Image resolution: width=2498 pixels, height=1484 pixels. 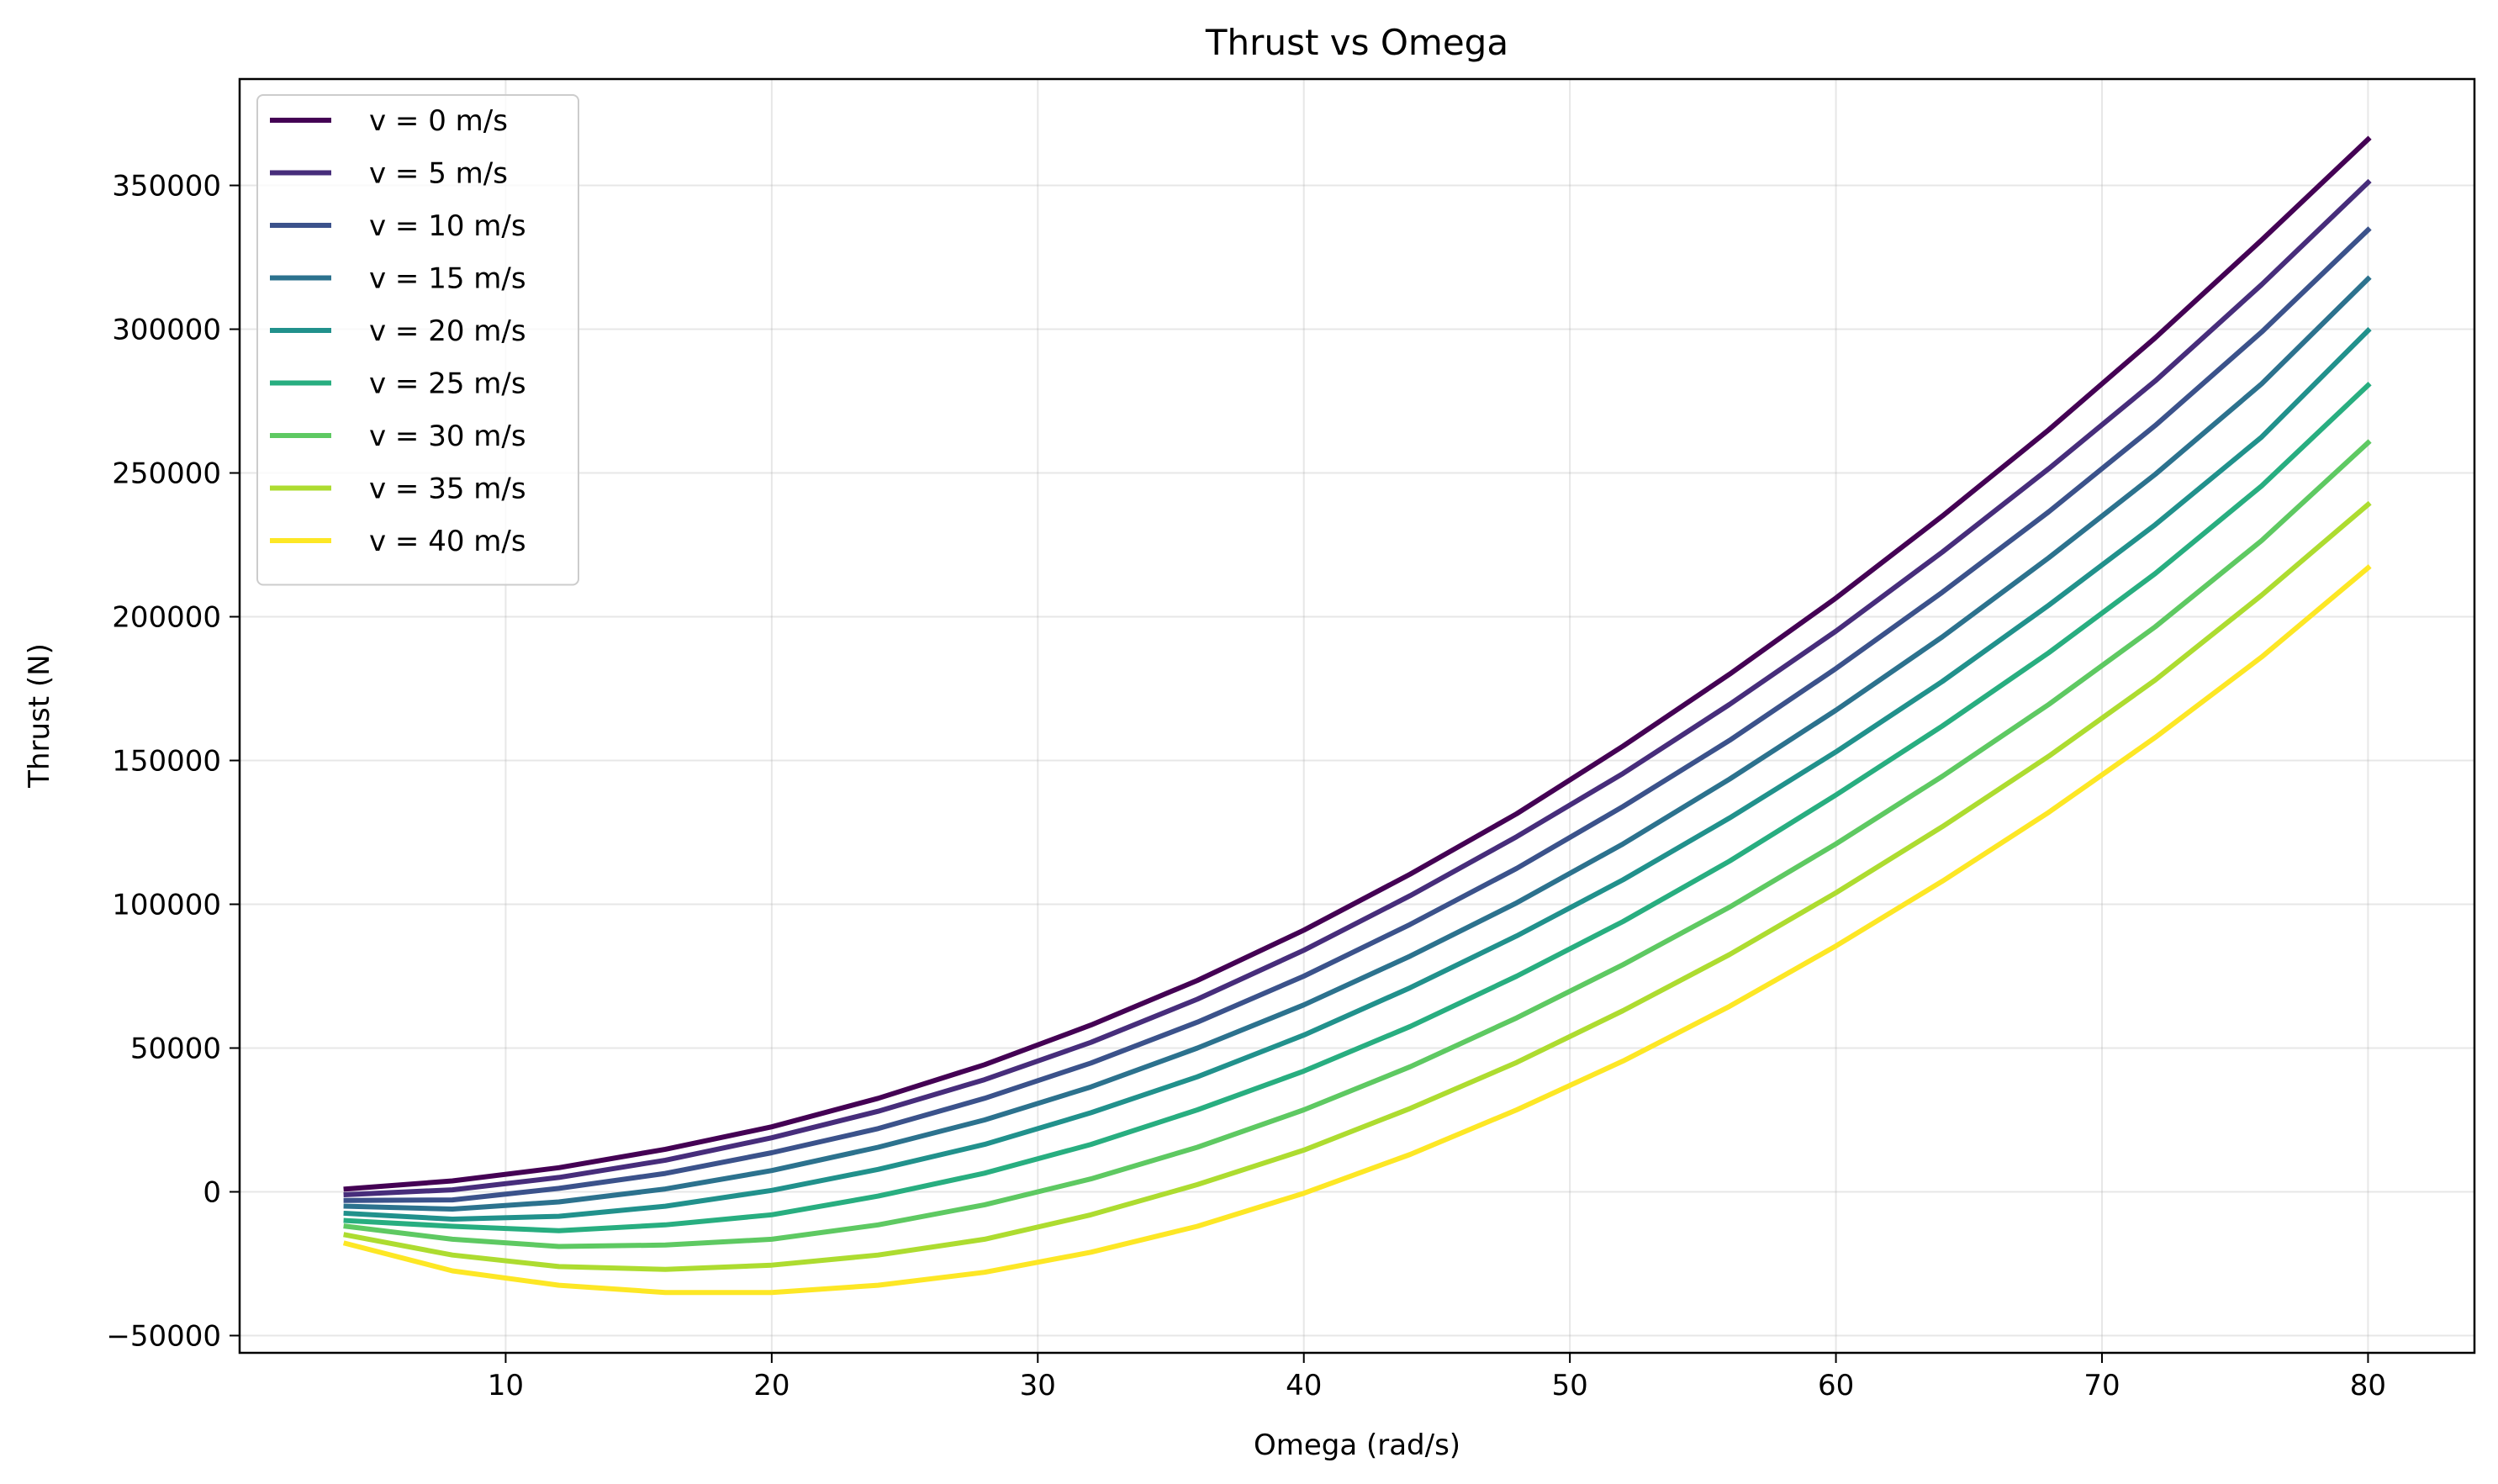 I want to click on legend-entry-label: v = 30 m/s, so click(x=447, y=436).